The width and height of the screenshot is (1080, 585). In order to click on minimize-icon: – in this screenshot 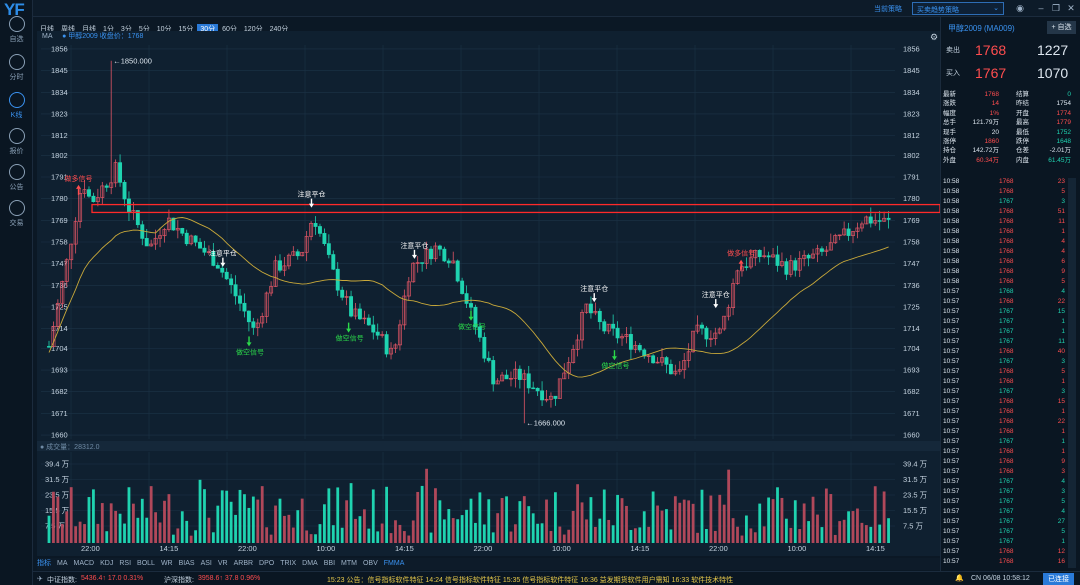, I will do `click(1041, 8)`.